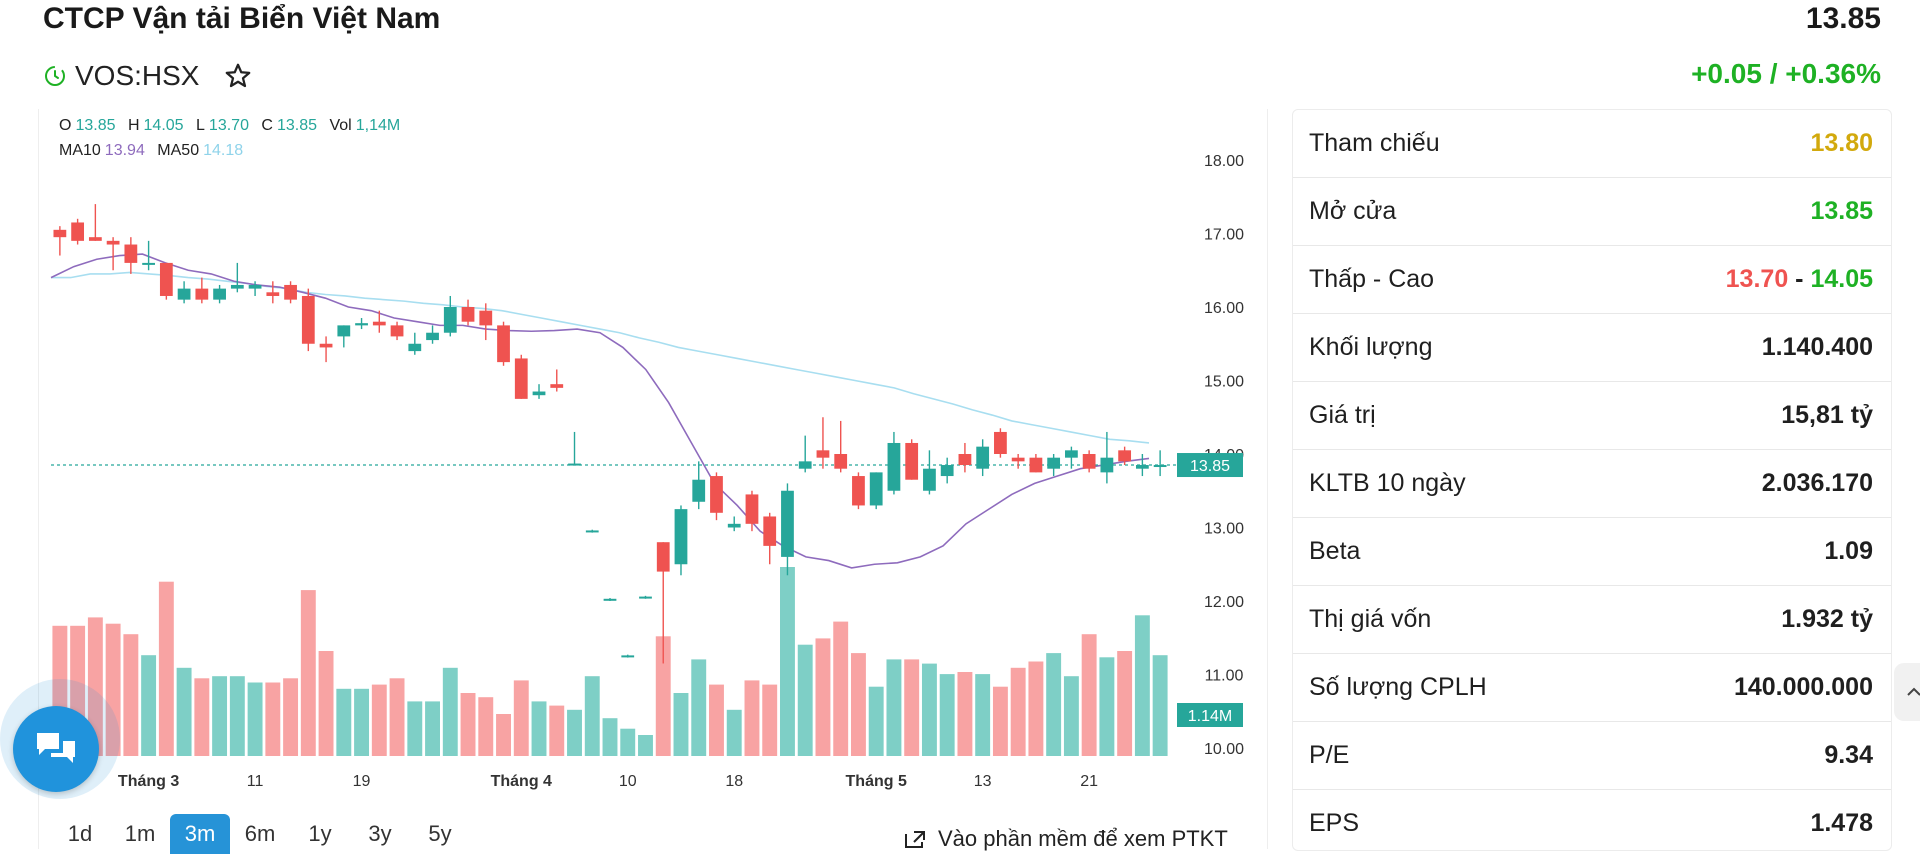 This screenshot has width=1920, height=854. Describe the element at coordinates (140, 833) in the screenshot. I see `timeframe-1m: 1m` at that location.